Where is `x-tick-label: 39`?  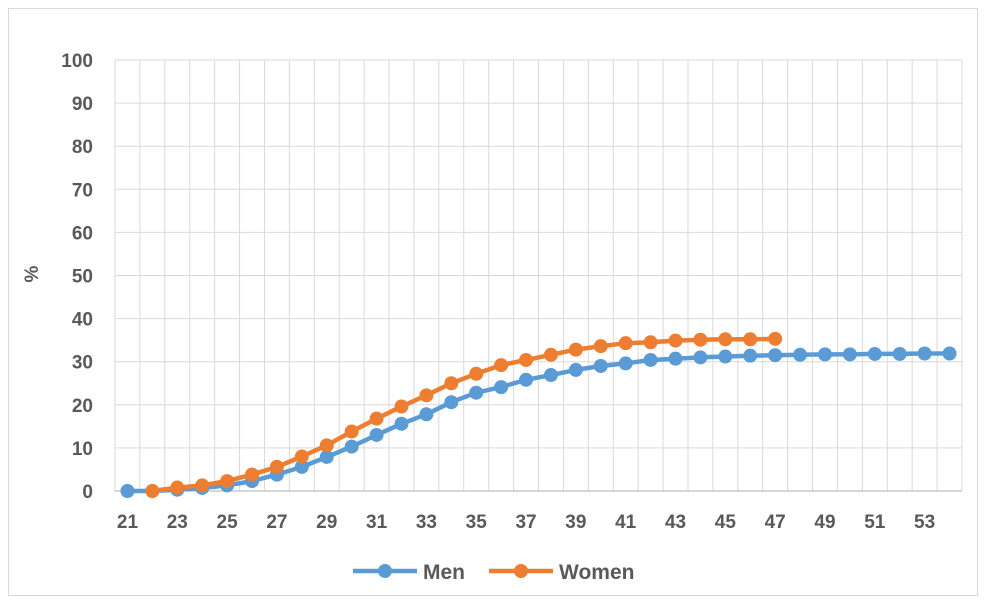 x-tick-label: 39 is located at coordinates (575, 522).